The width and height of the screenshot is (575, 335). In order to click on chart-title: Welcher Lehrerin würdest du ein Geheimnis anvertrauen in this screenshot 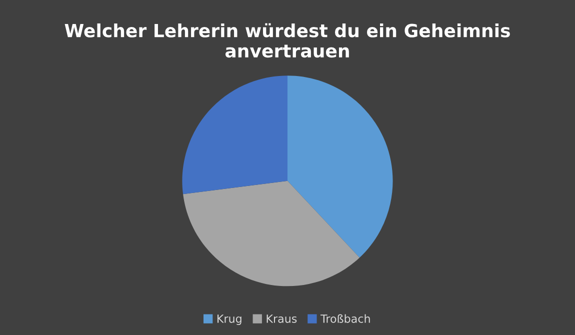, I will do `click(287, 40)`.